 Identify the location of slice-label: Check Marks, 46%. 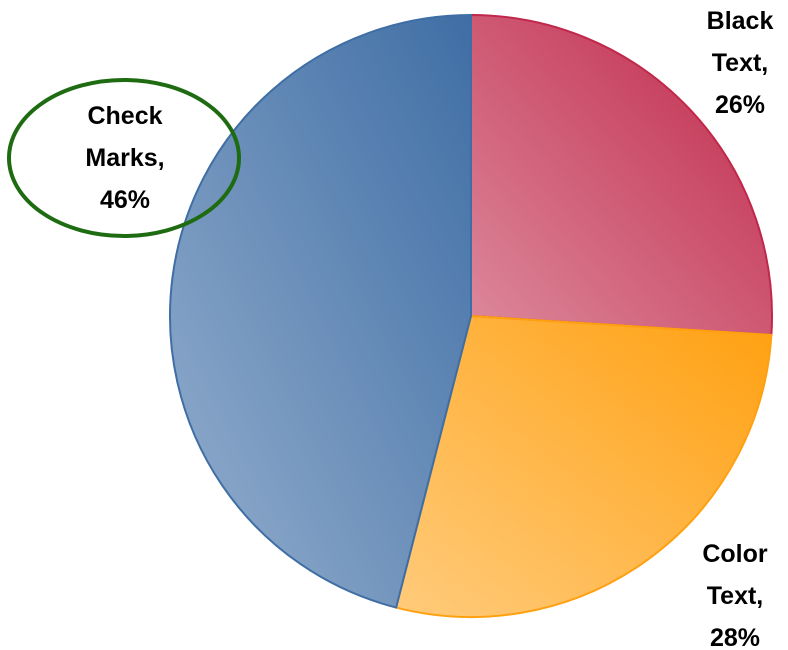
(124, 158).